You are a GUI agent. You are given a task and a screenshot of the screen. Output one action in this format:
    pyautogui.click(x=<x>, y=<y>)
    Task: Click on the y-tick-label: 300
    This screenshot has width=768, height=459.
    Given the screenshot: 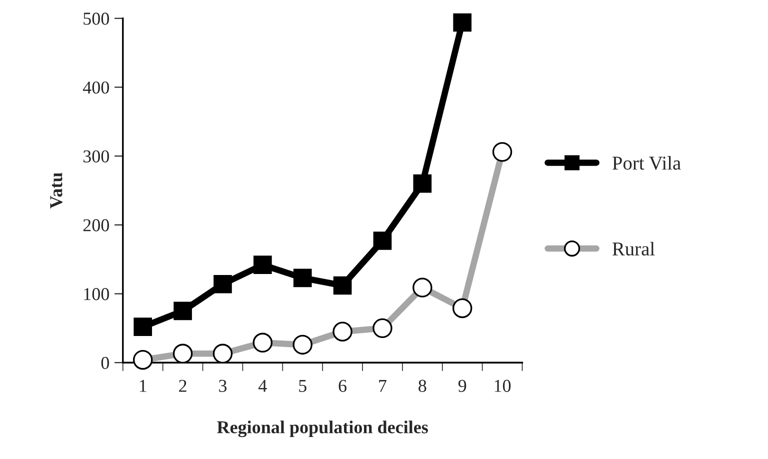 What is the action you would take?
    pyautogui.click(x=96, y=156)
    